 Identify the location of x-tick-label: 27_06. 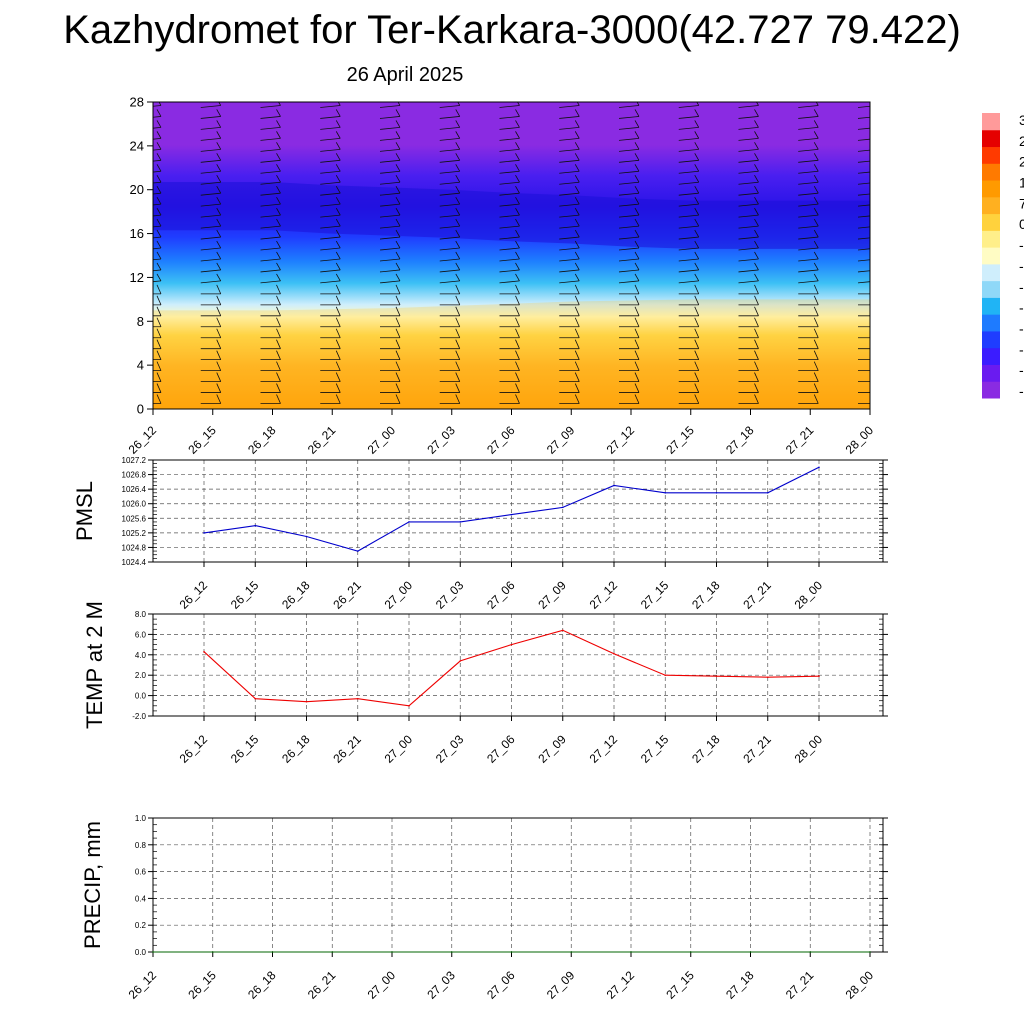
(501, 749).